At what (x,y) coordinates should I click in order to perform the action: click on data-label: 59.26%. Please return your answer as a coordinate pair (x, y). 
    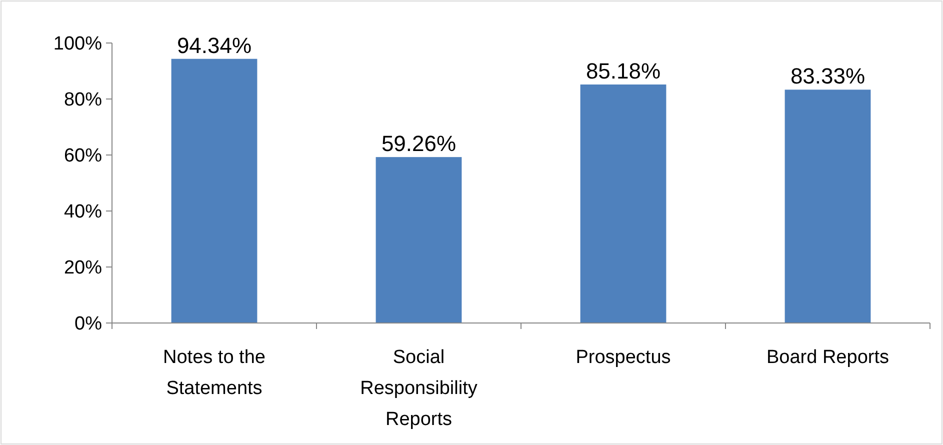
    Looking at the image, I should click on (418, 143).